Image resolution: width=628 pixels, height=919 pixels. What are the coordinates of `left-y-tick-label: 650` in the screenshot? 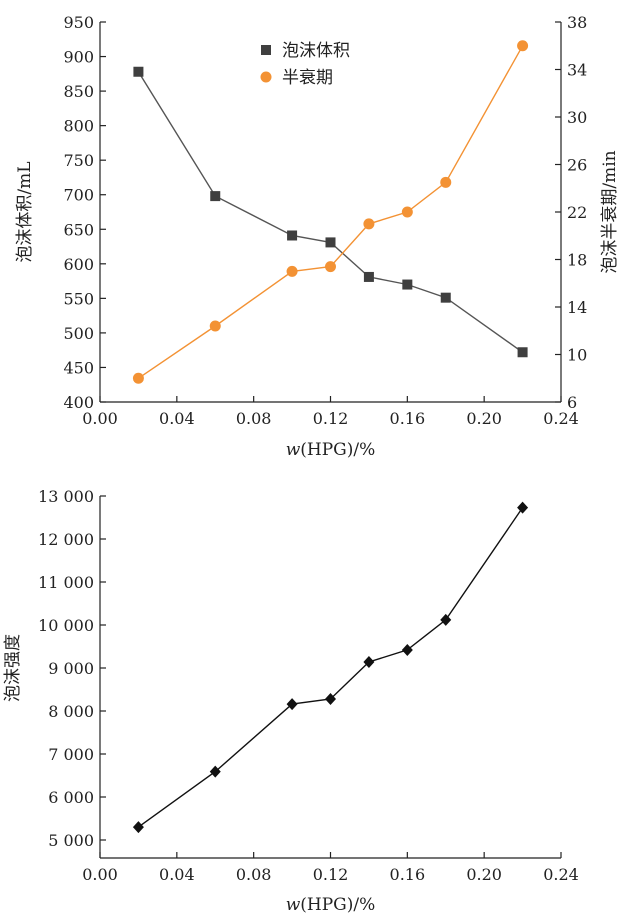 It's located at (78, 229).